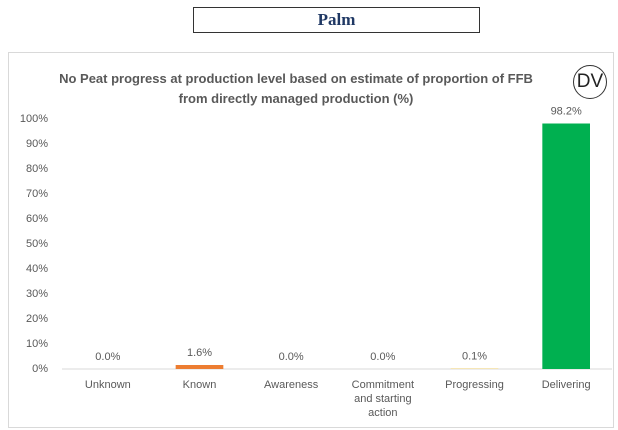 The height and width of the screenshot is (430, 618). Describe the element at coordinates (37, 144) in the screenshot. I see `y-tick-label: 90%` at that location.